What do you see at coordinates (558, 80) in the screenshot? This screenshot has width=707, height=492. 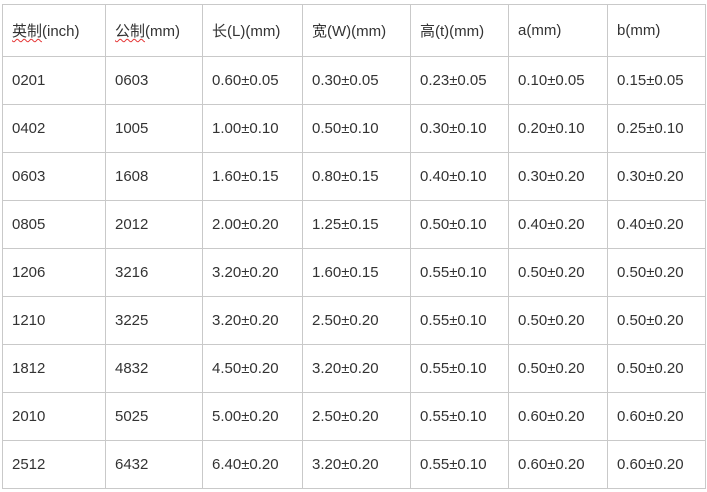 I see `cell-a: 0.10±0.05` at bounding box center [558, 80].